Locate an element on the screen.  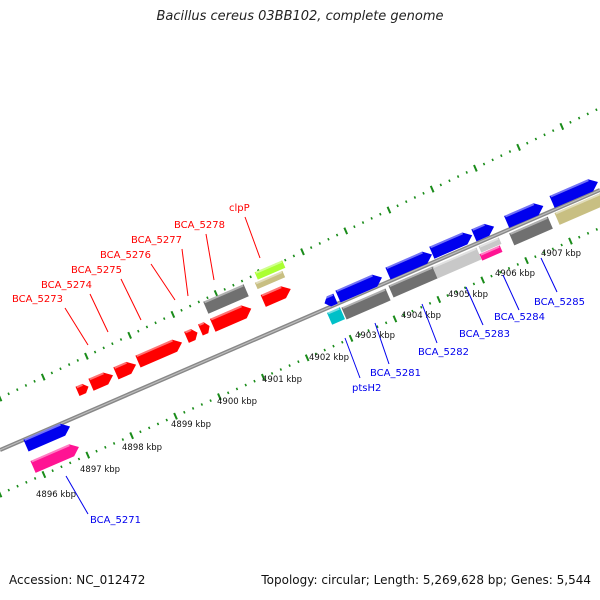
feature-bca-5281-blue is located at coordinates (359, 288).